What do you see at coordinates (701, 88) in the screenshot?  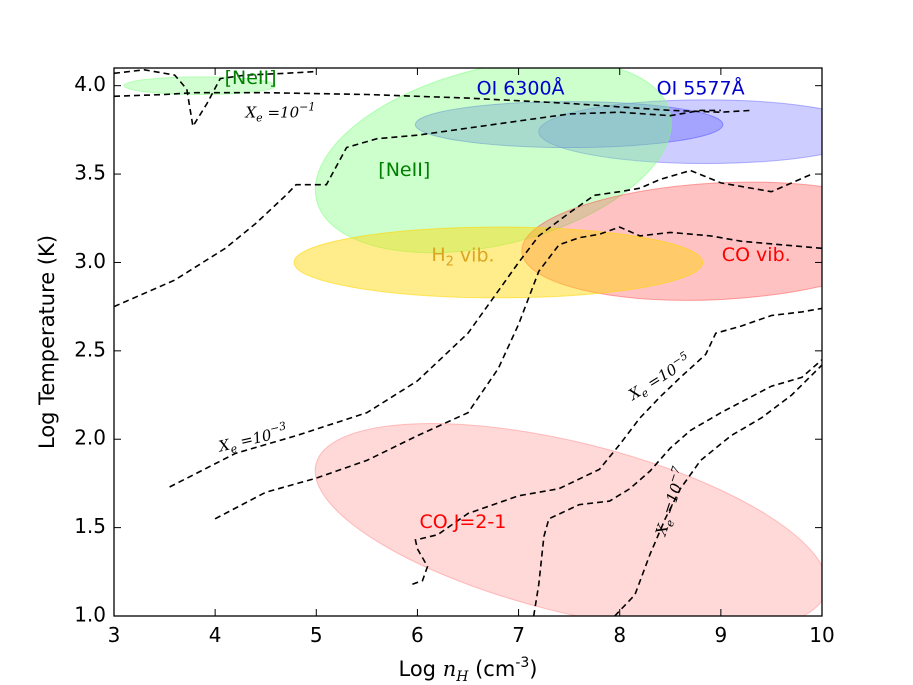 I see `region-label-oi-5577: OI 5577Å` at bounding box center [701, 88].